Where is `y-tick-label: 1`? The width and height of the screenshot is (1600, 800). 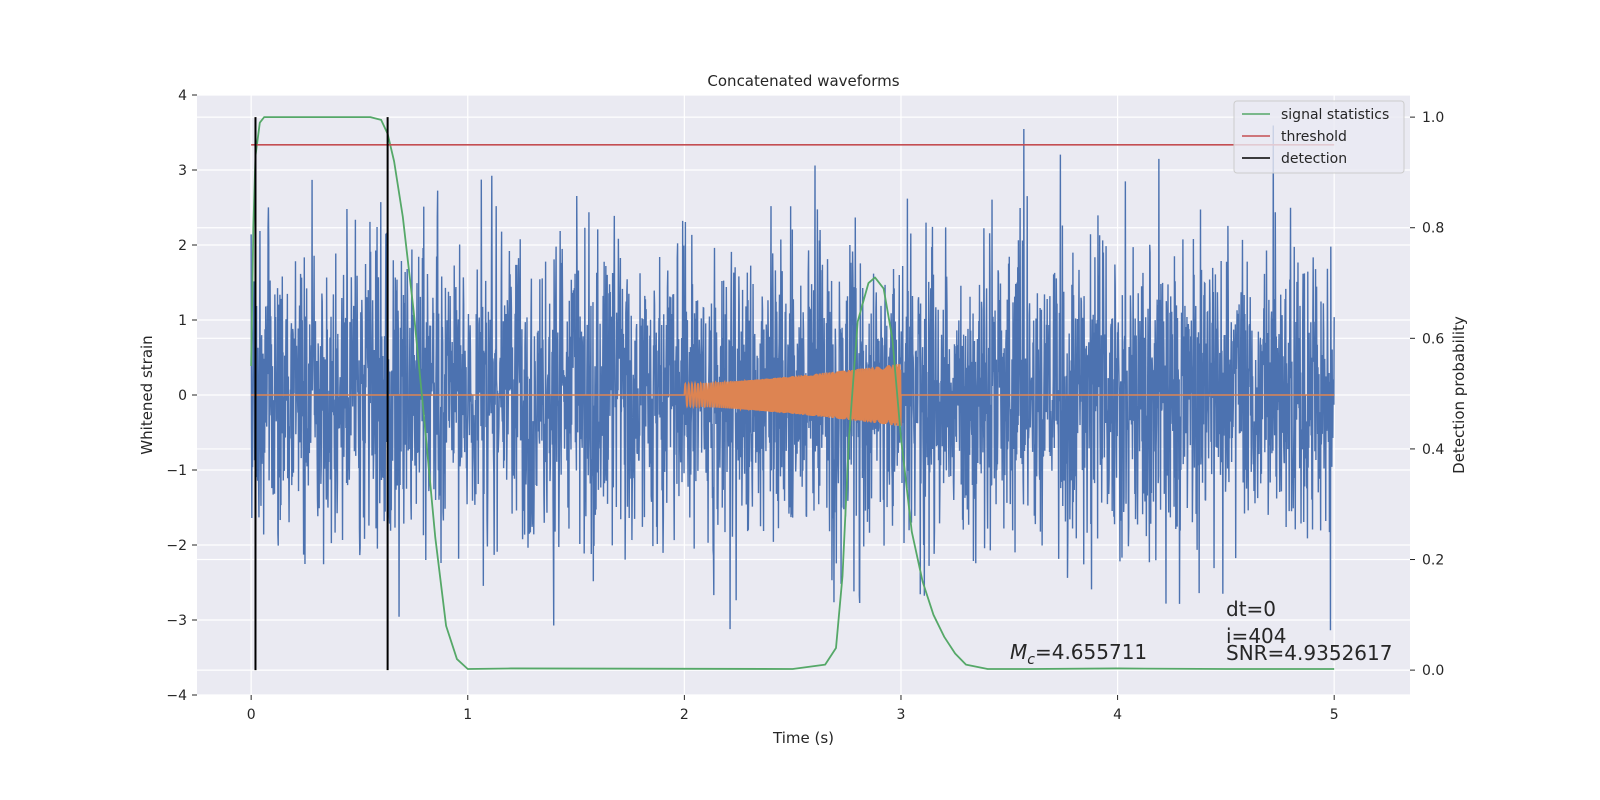
y-tick-label: 1 is located at coordinates (182, 321).